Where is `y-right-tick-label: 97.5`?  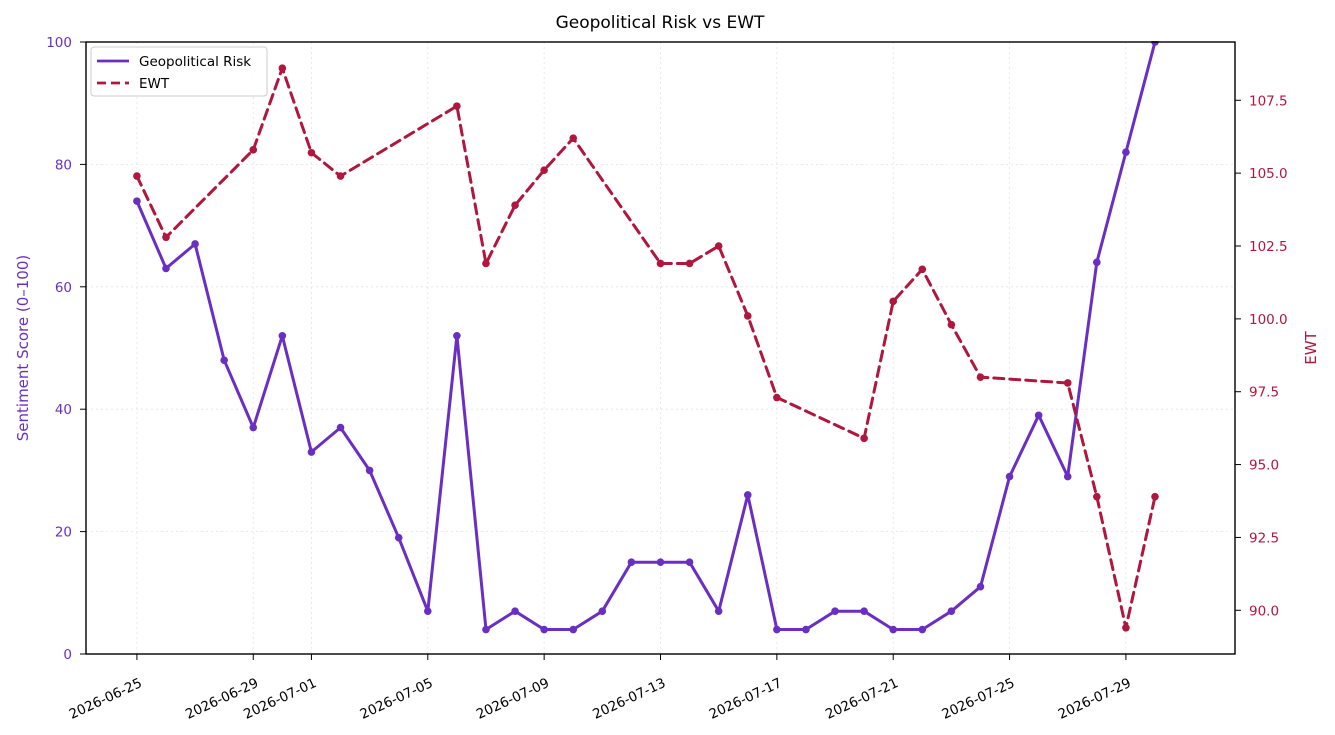
y-right-tick-label: 97.5 is located at coordinates (1264, 393).